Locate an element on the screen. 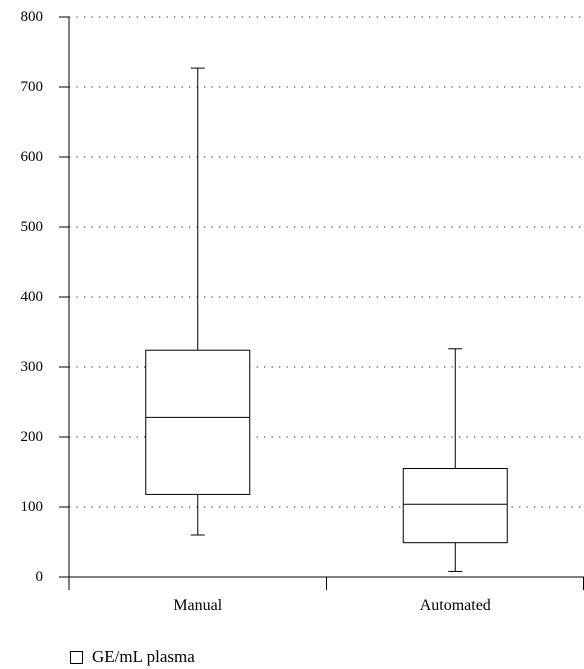 This screenshot has height=669, width=584. legend: GE/mL plasma is located at coordinates (132, 656).